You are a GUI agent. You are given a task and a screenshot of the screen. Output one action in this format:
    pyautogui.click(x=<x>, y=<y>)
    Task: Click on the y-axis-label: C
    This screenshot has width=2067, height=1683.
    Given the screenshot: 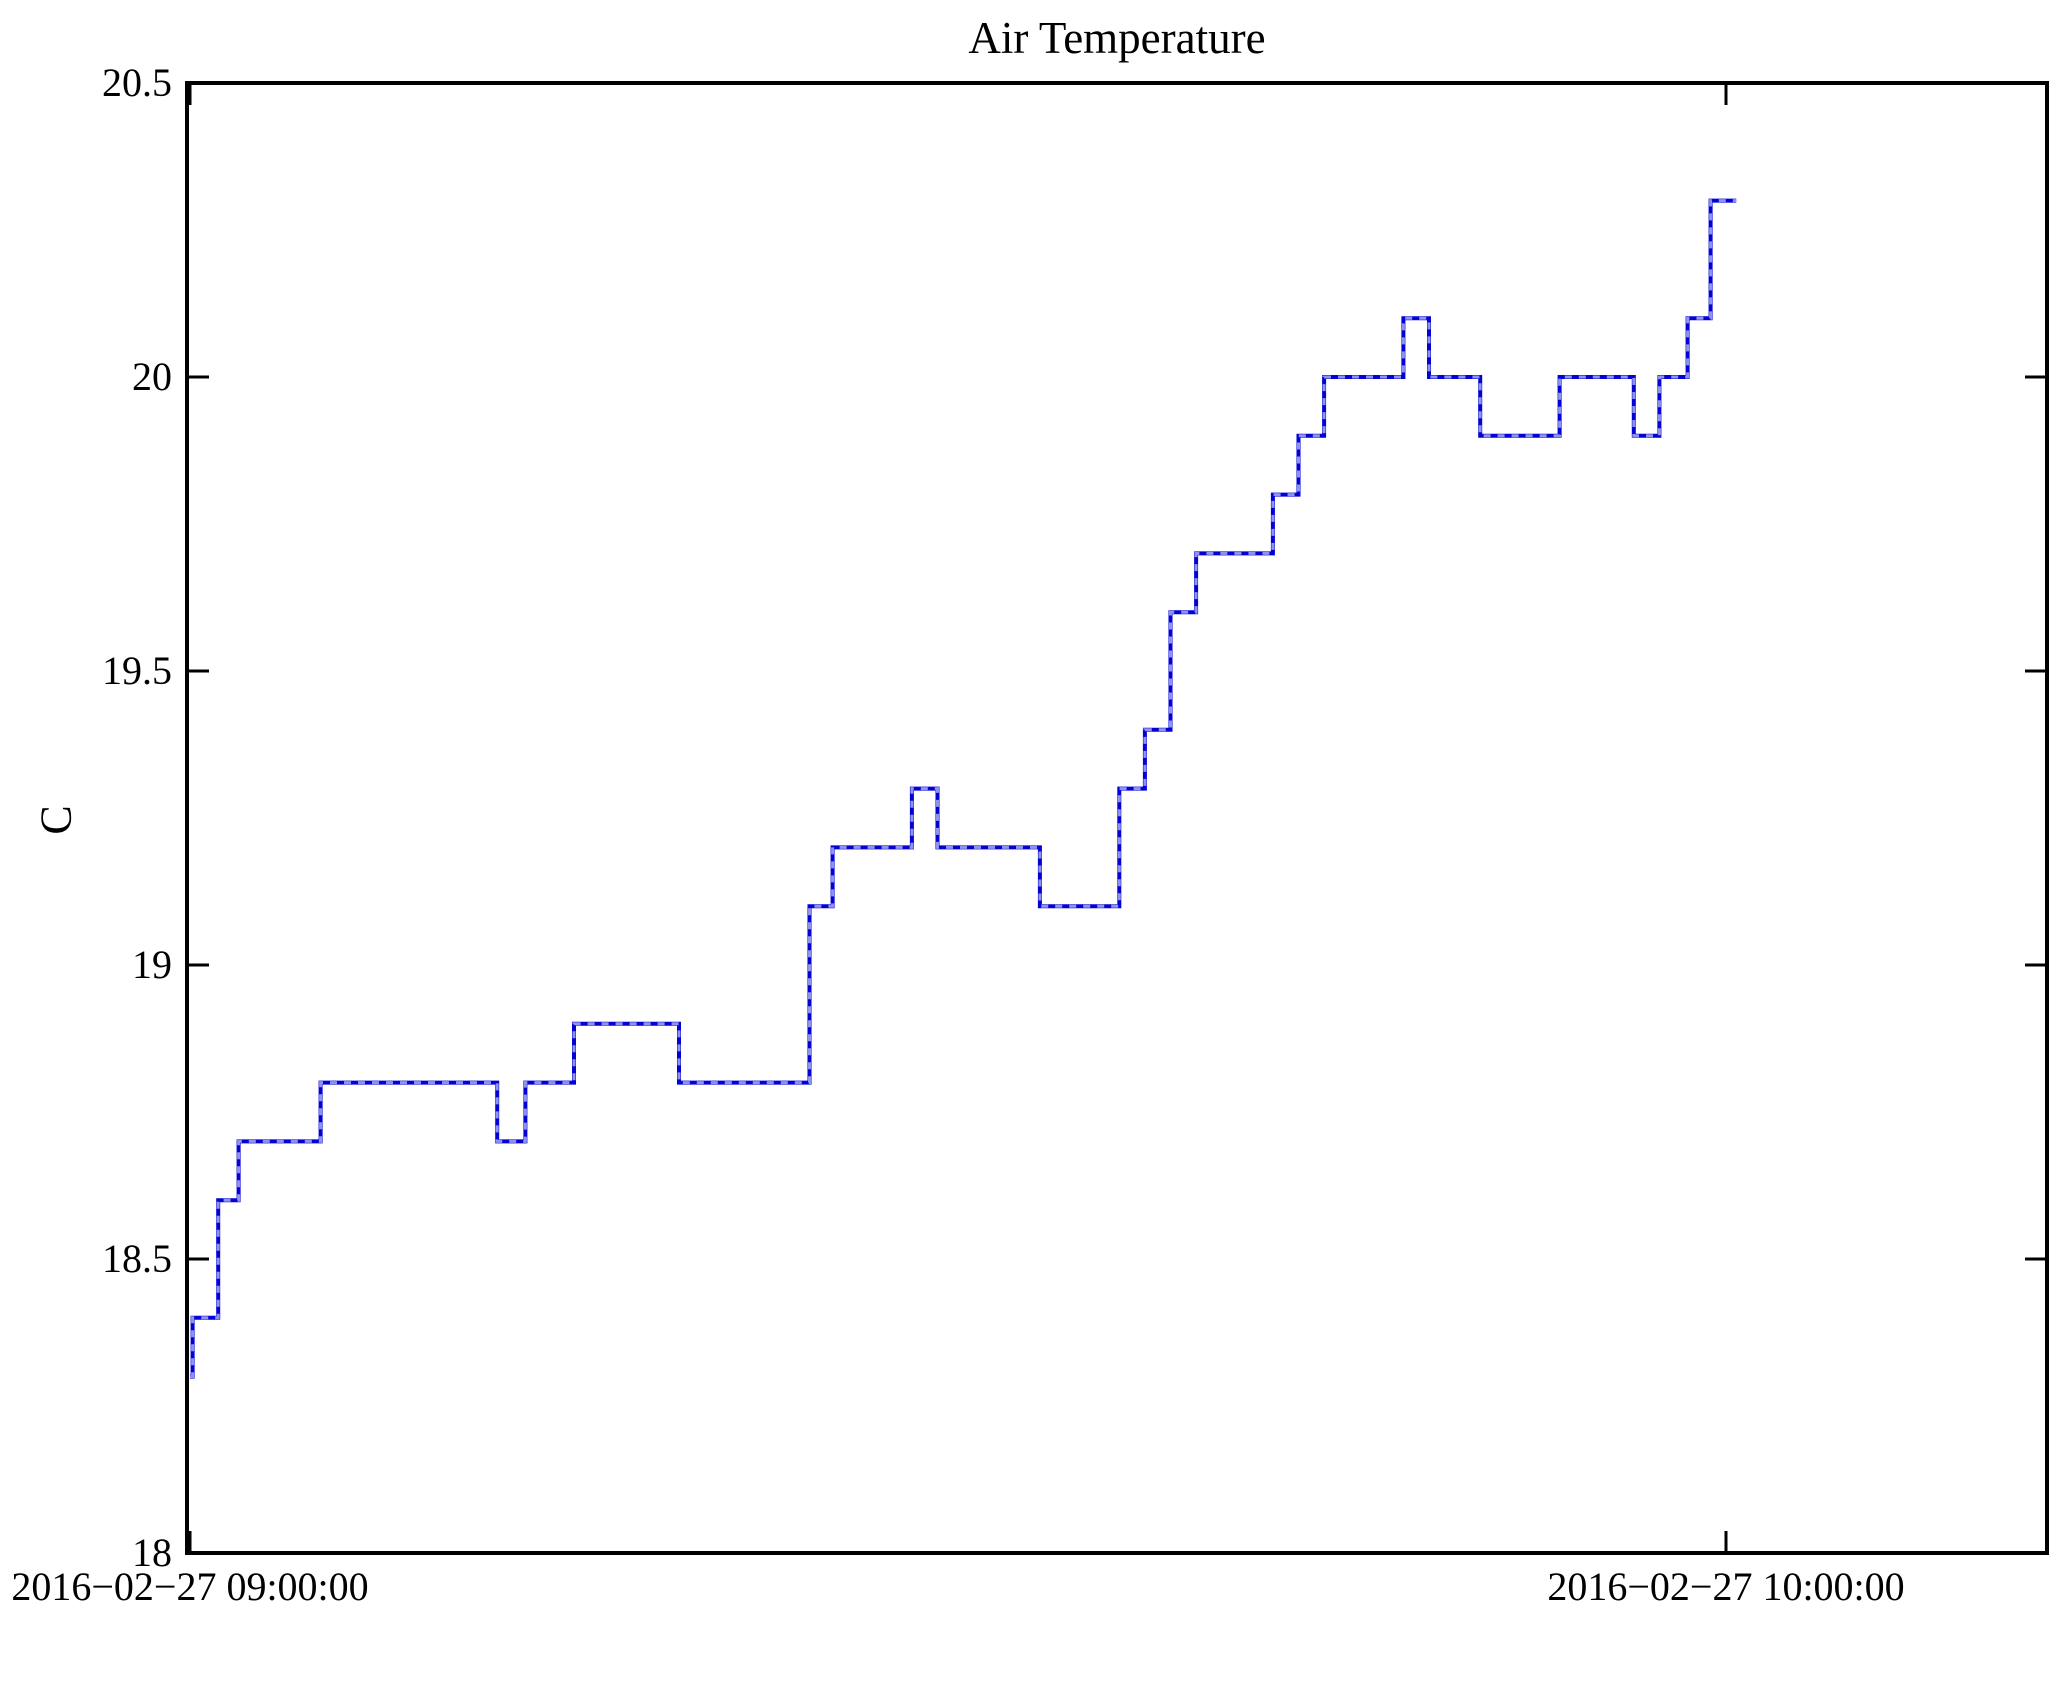 What is the action you would take?
    pyautogui.click(x=56, y=820)
    